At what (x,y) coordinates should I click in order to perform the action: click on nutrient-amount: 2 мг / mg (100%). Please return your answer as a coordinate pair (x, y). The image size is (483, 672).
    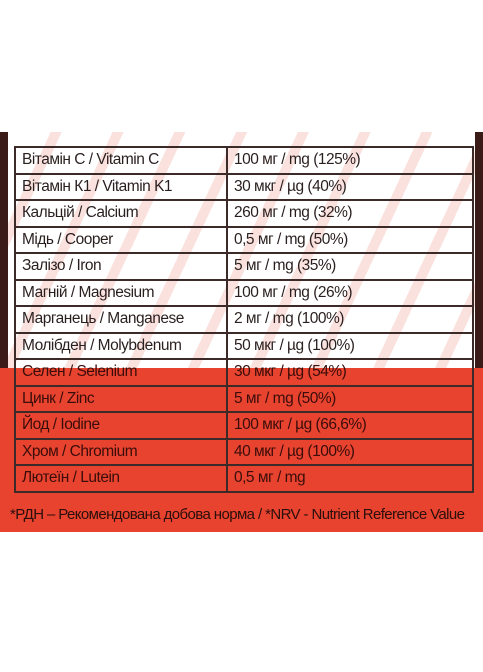
    Looking at the image, I should click on (350, 319).